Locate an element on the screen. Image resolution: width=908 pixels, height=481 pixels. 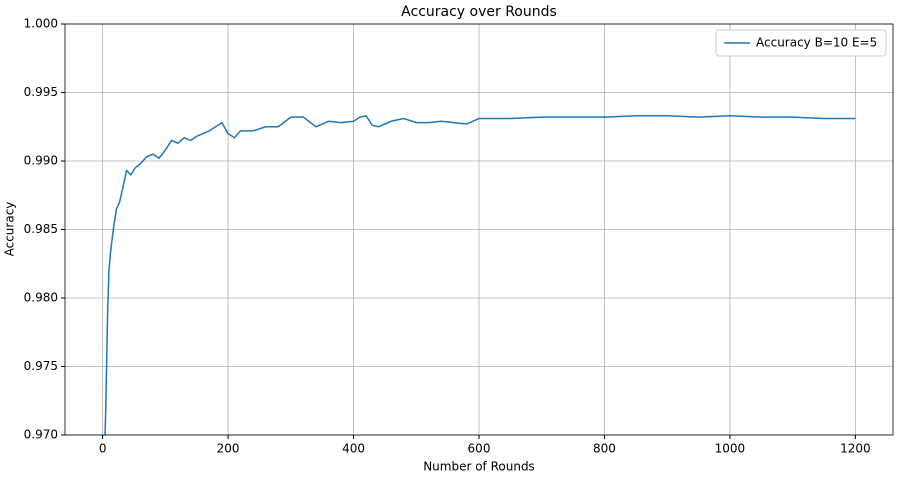
x-axis-label: Number of Rounds is located at coordinates (479, 467).